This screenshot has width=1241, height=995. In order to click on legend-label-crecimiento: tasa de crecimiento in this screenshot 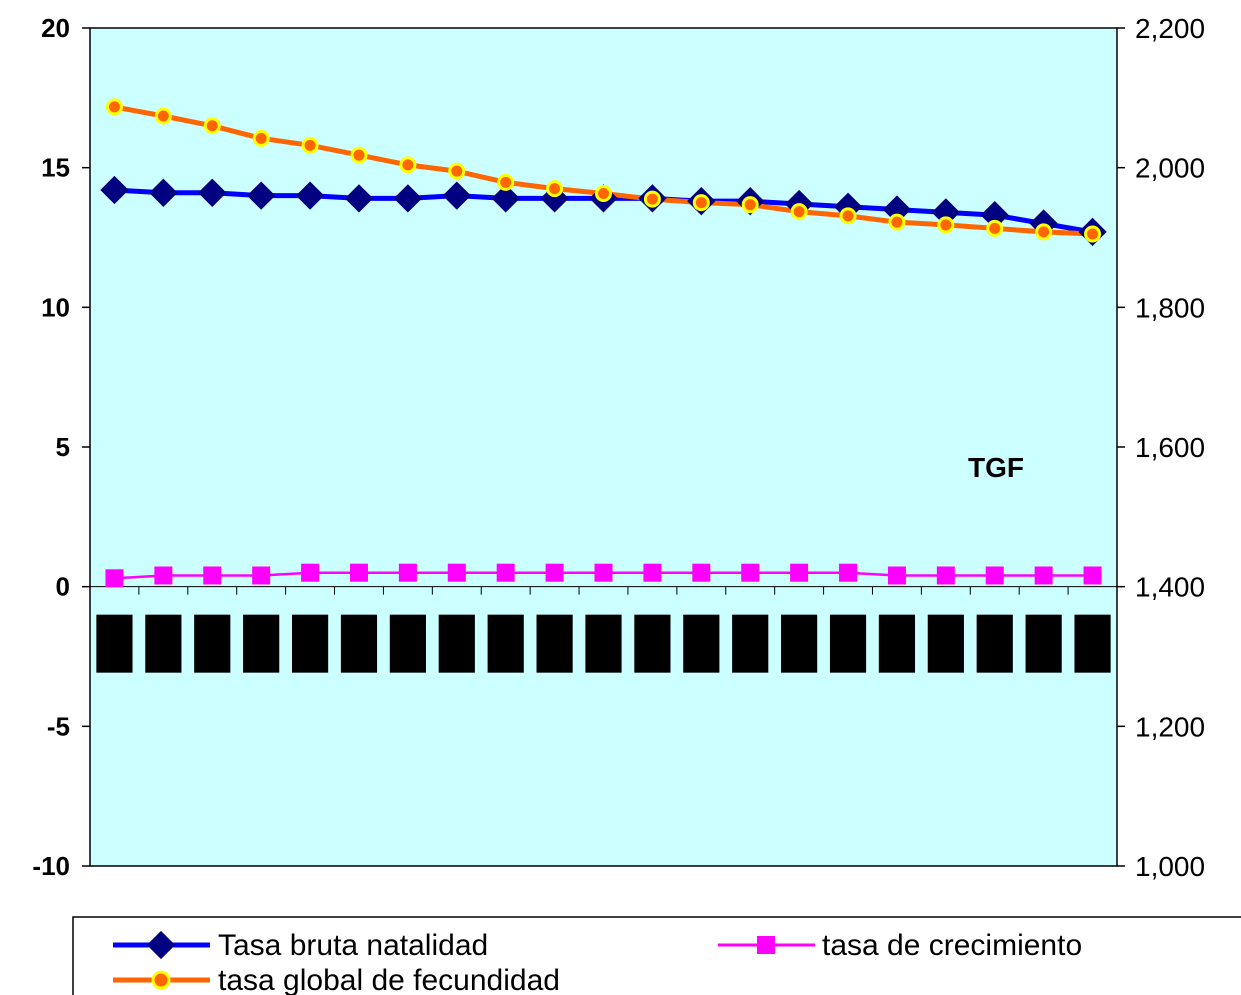, I will do `click(952, 945)`.